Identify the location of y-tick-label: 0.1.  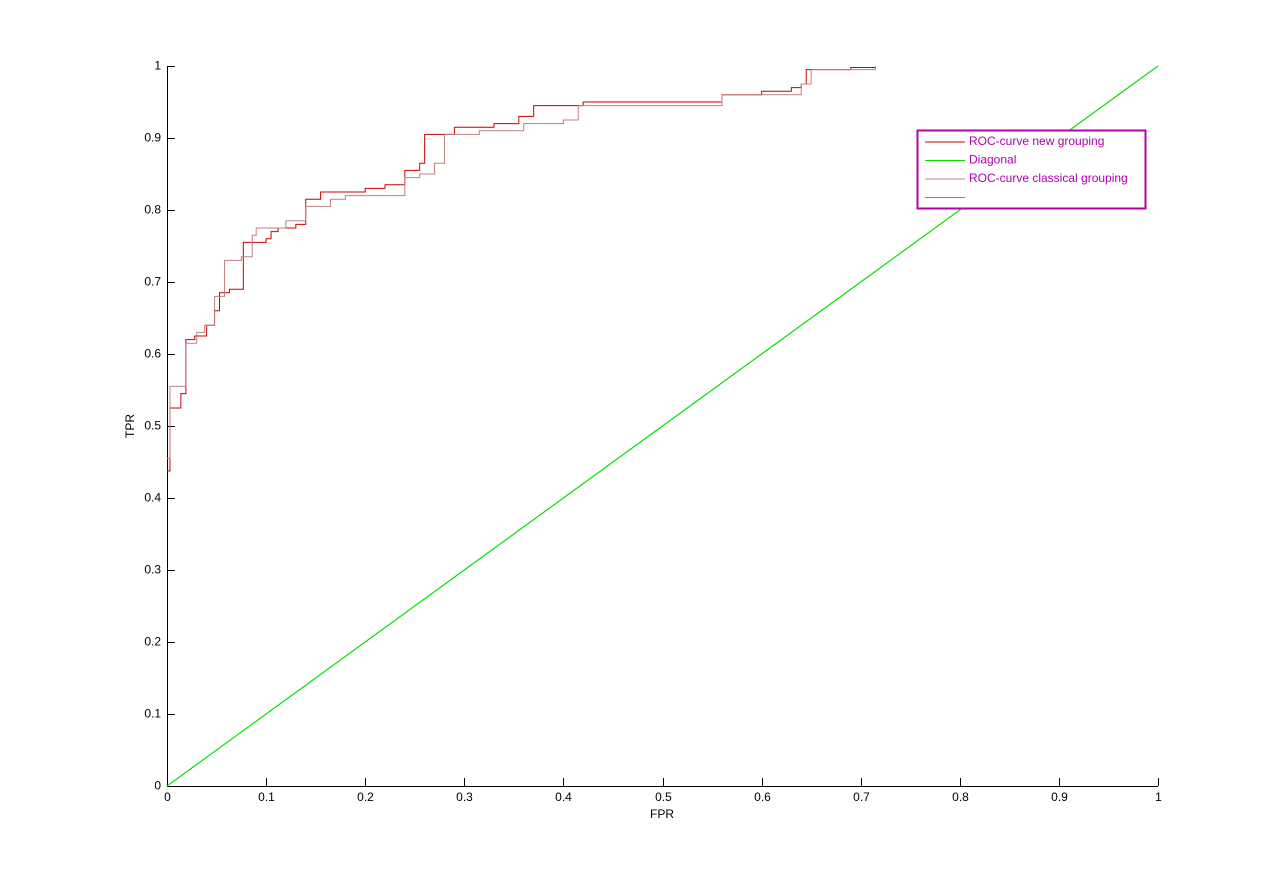
(152, 714).